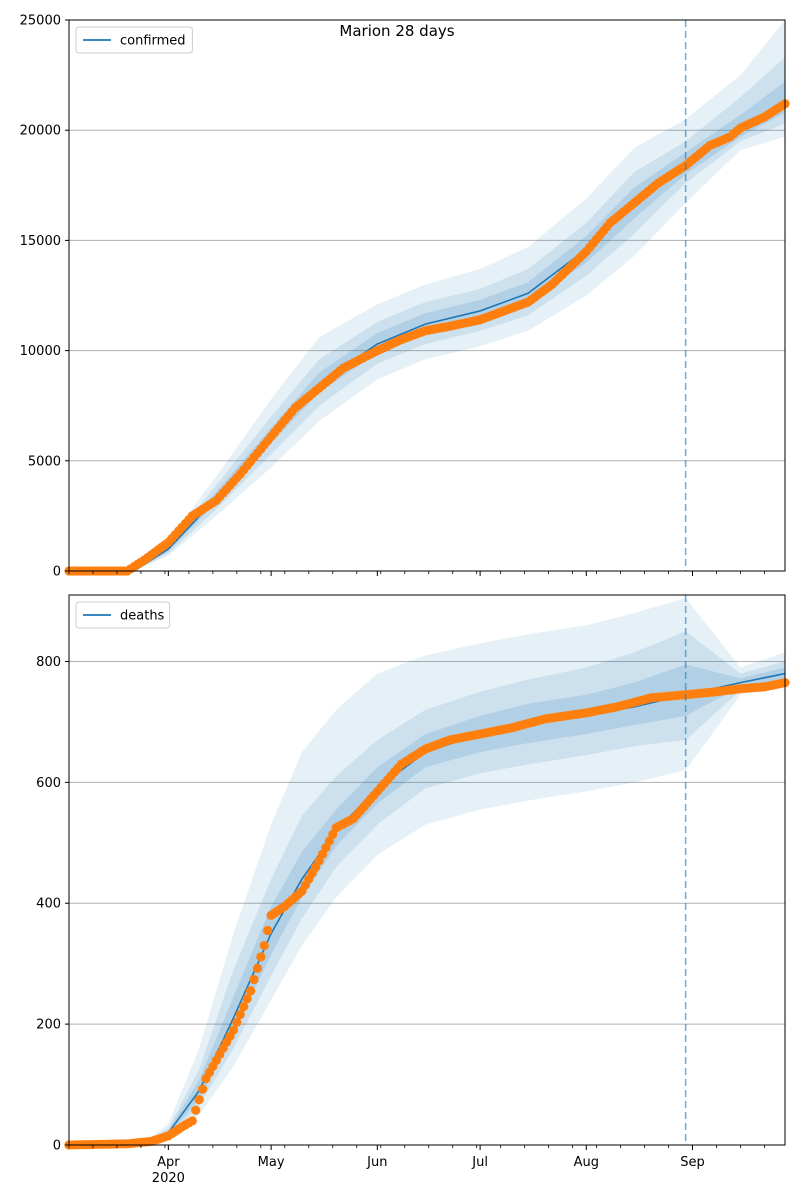 This screenshot has height=1200, width=800. I want to click on legend: confirmed, so click(134, 40).